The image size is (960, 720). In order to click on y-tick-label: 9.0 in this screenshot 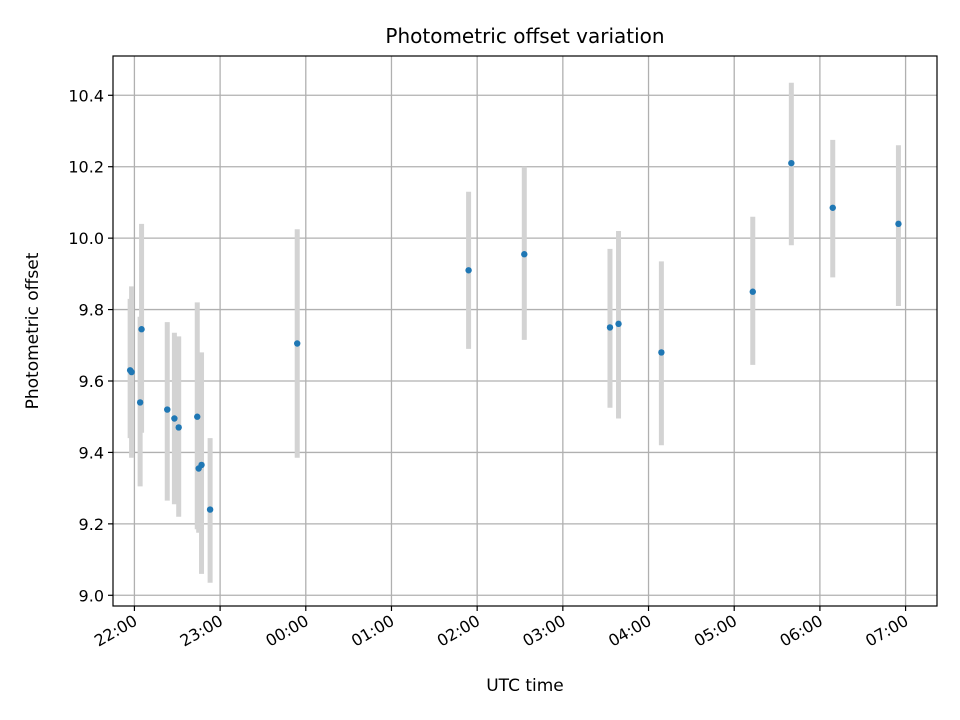, I will do `click(91, 595)`.